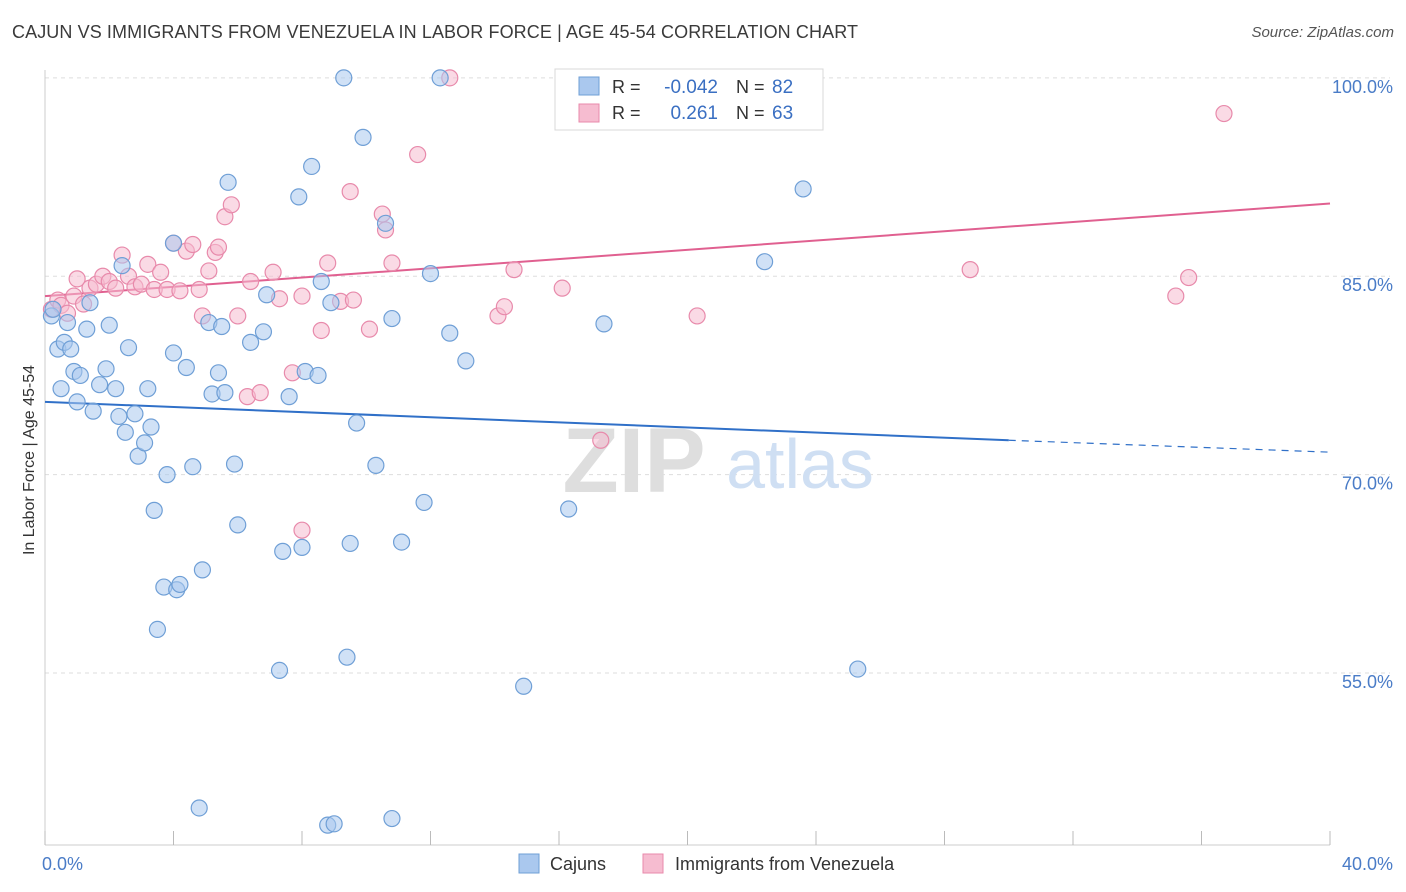  Describe the element at coordinates (785, 864) in the screenshot. I see `bottom-legend-venezuela: Immigrants from Venezuela` at that location.